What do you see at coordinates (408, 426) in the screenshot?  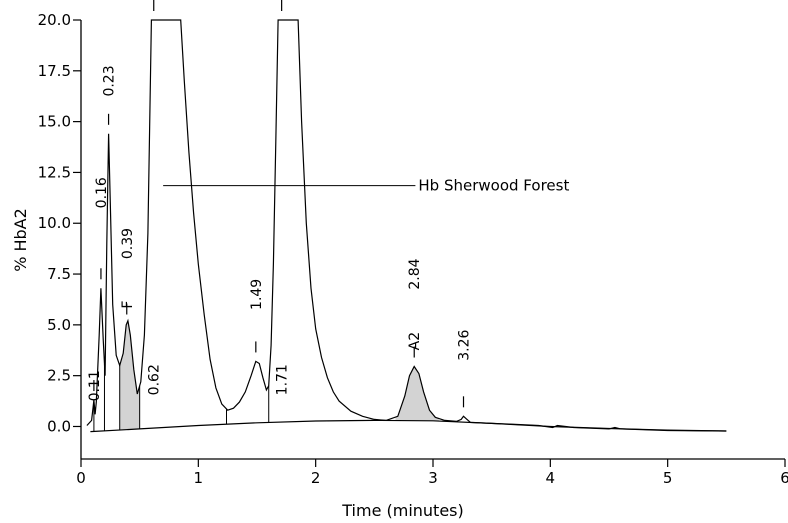 I see `baseline-line` at bounding box center [408, 426].